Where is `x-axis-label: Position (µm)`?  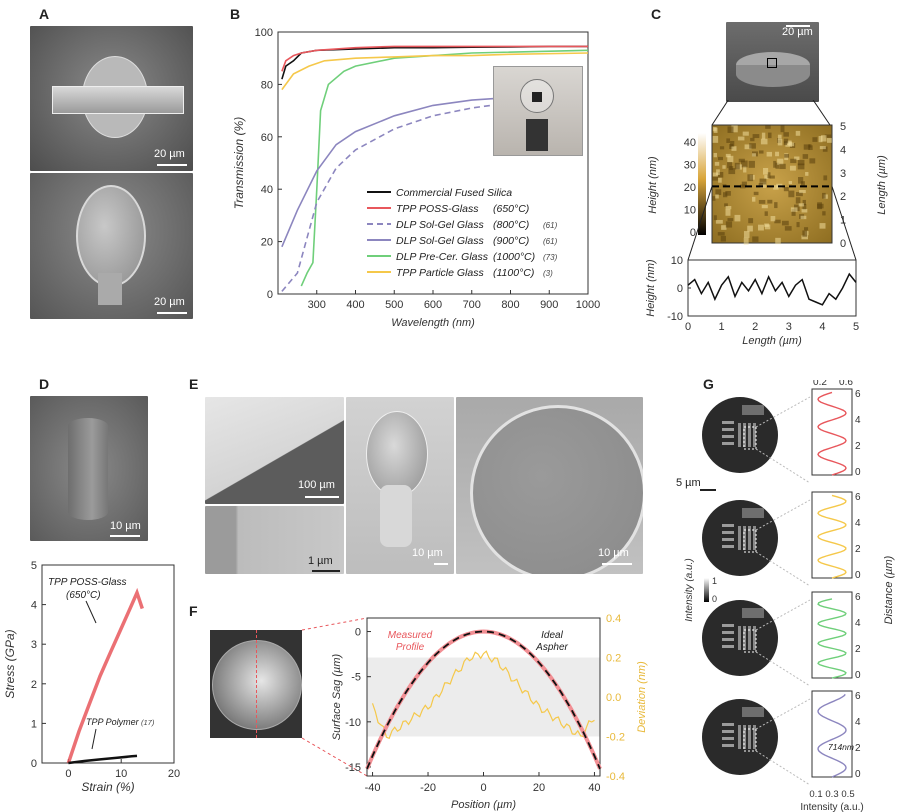 x-axis-label: Position (µm) is located at coordinates (483, 805).